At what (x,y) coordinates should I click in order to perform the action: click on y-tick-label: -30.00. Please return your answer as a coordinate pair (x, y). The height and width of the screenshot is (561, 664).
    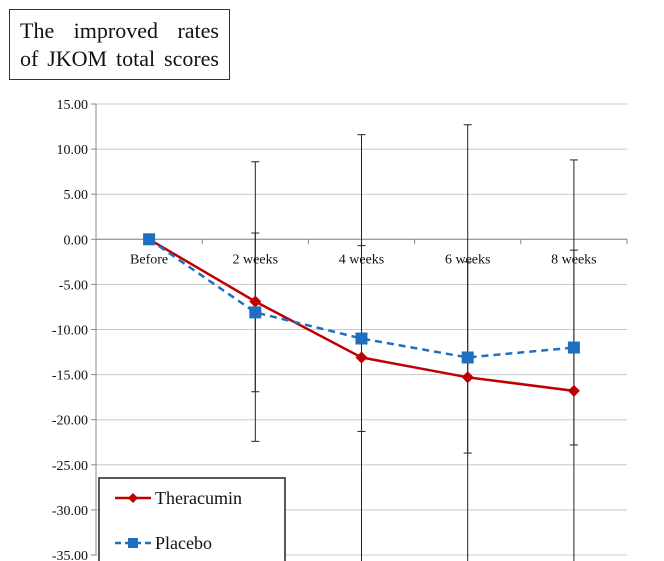
    Looking at the image, I should click on (70, 511).